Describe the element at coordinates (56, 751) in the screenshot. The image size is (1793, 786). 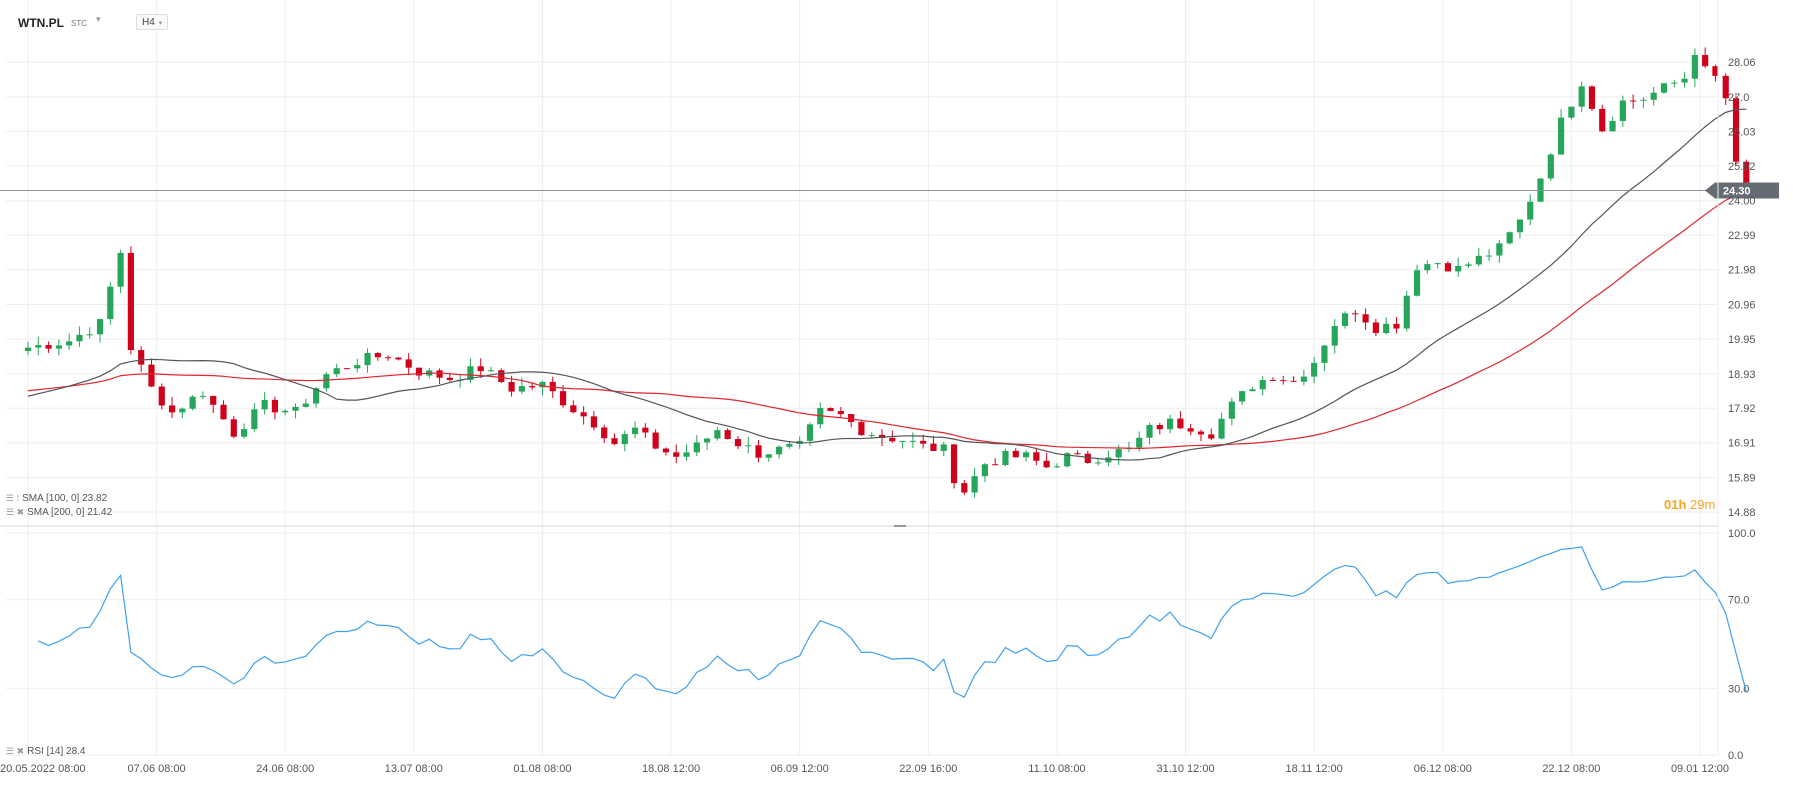
I see `rsi-legend-text: RSI [14] 28.4` at that location.